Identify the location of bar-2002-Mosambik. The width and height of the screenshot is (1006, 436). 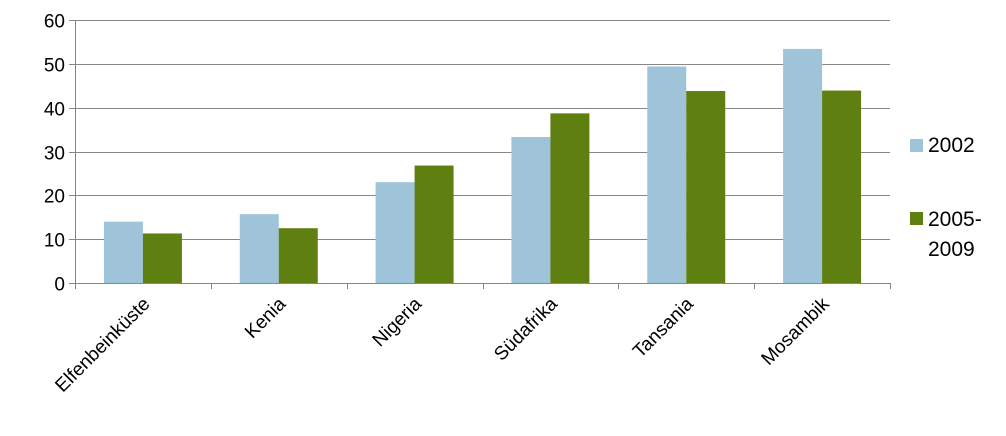
(803, 166).